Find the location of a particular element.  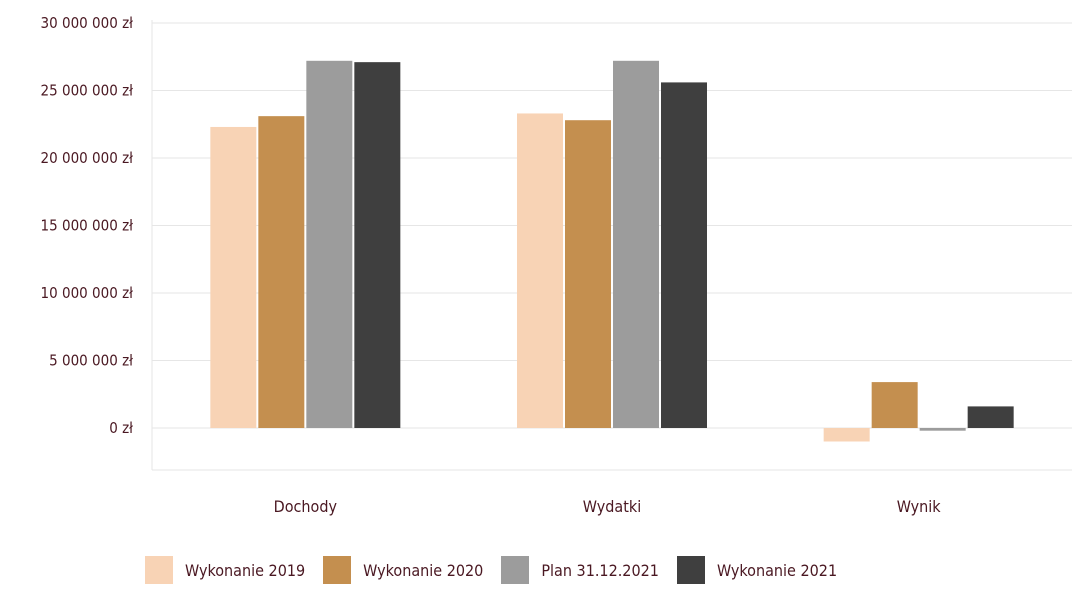

legend-label: Wykonanie 2019 is located at coordinates (245, 570).